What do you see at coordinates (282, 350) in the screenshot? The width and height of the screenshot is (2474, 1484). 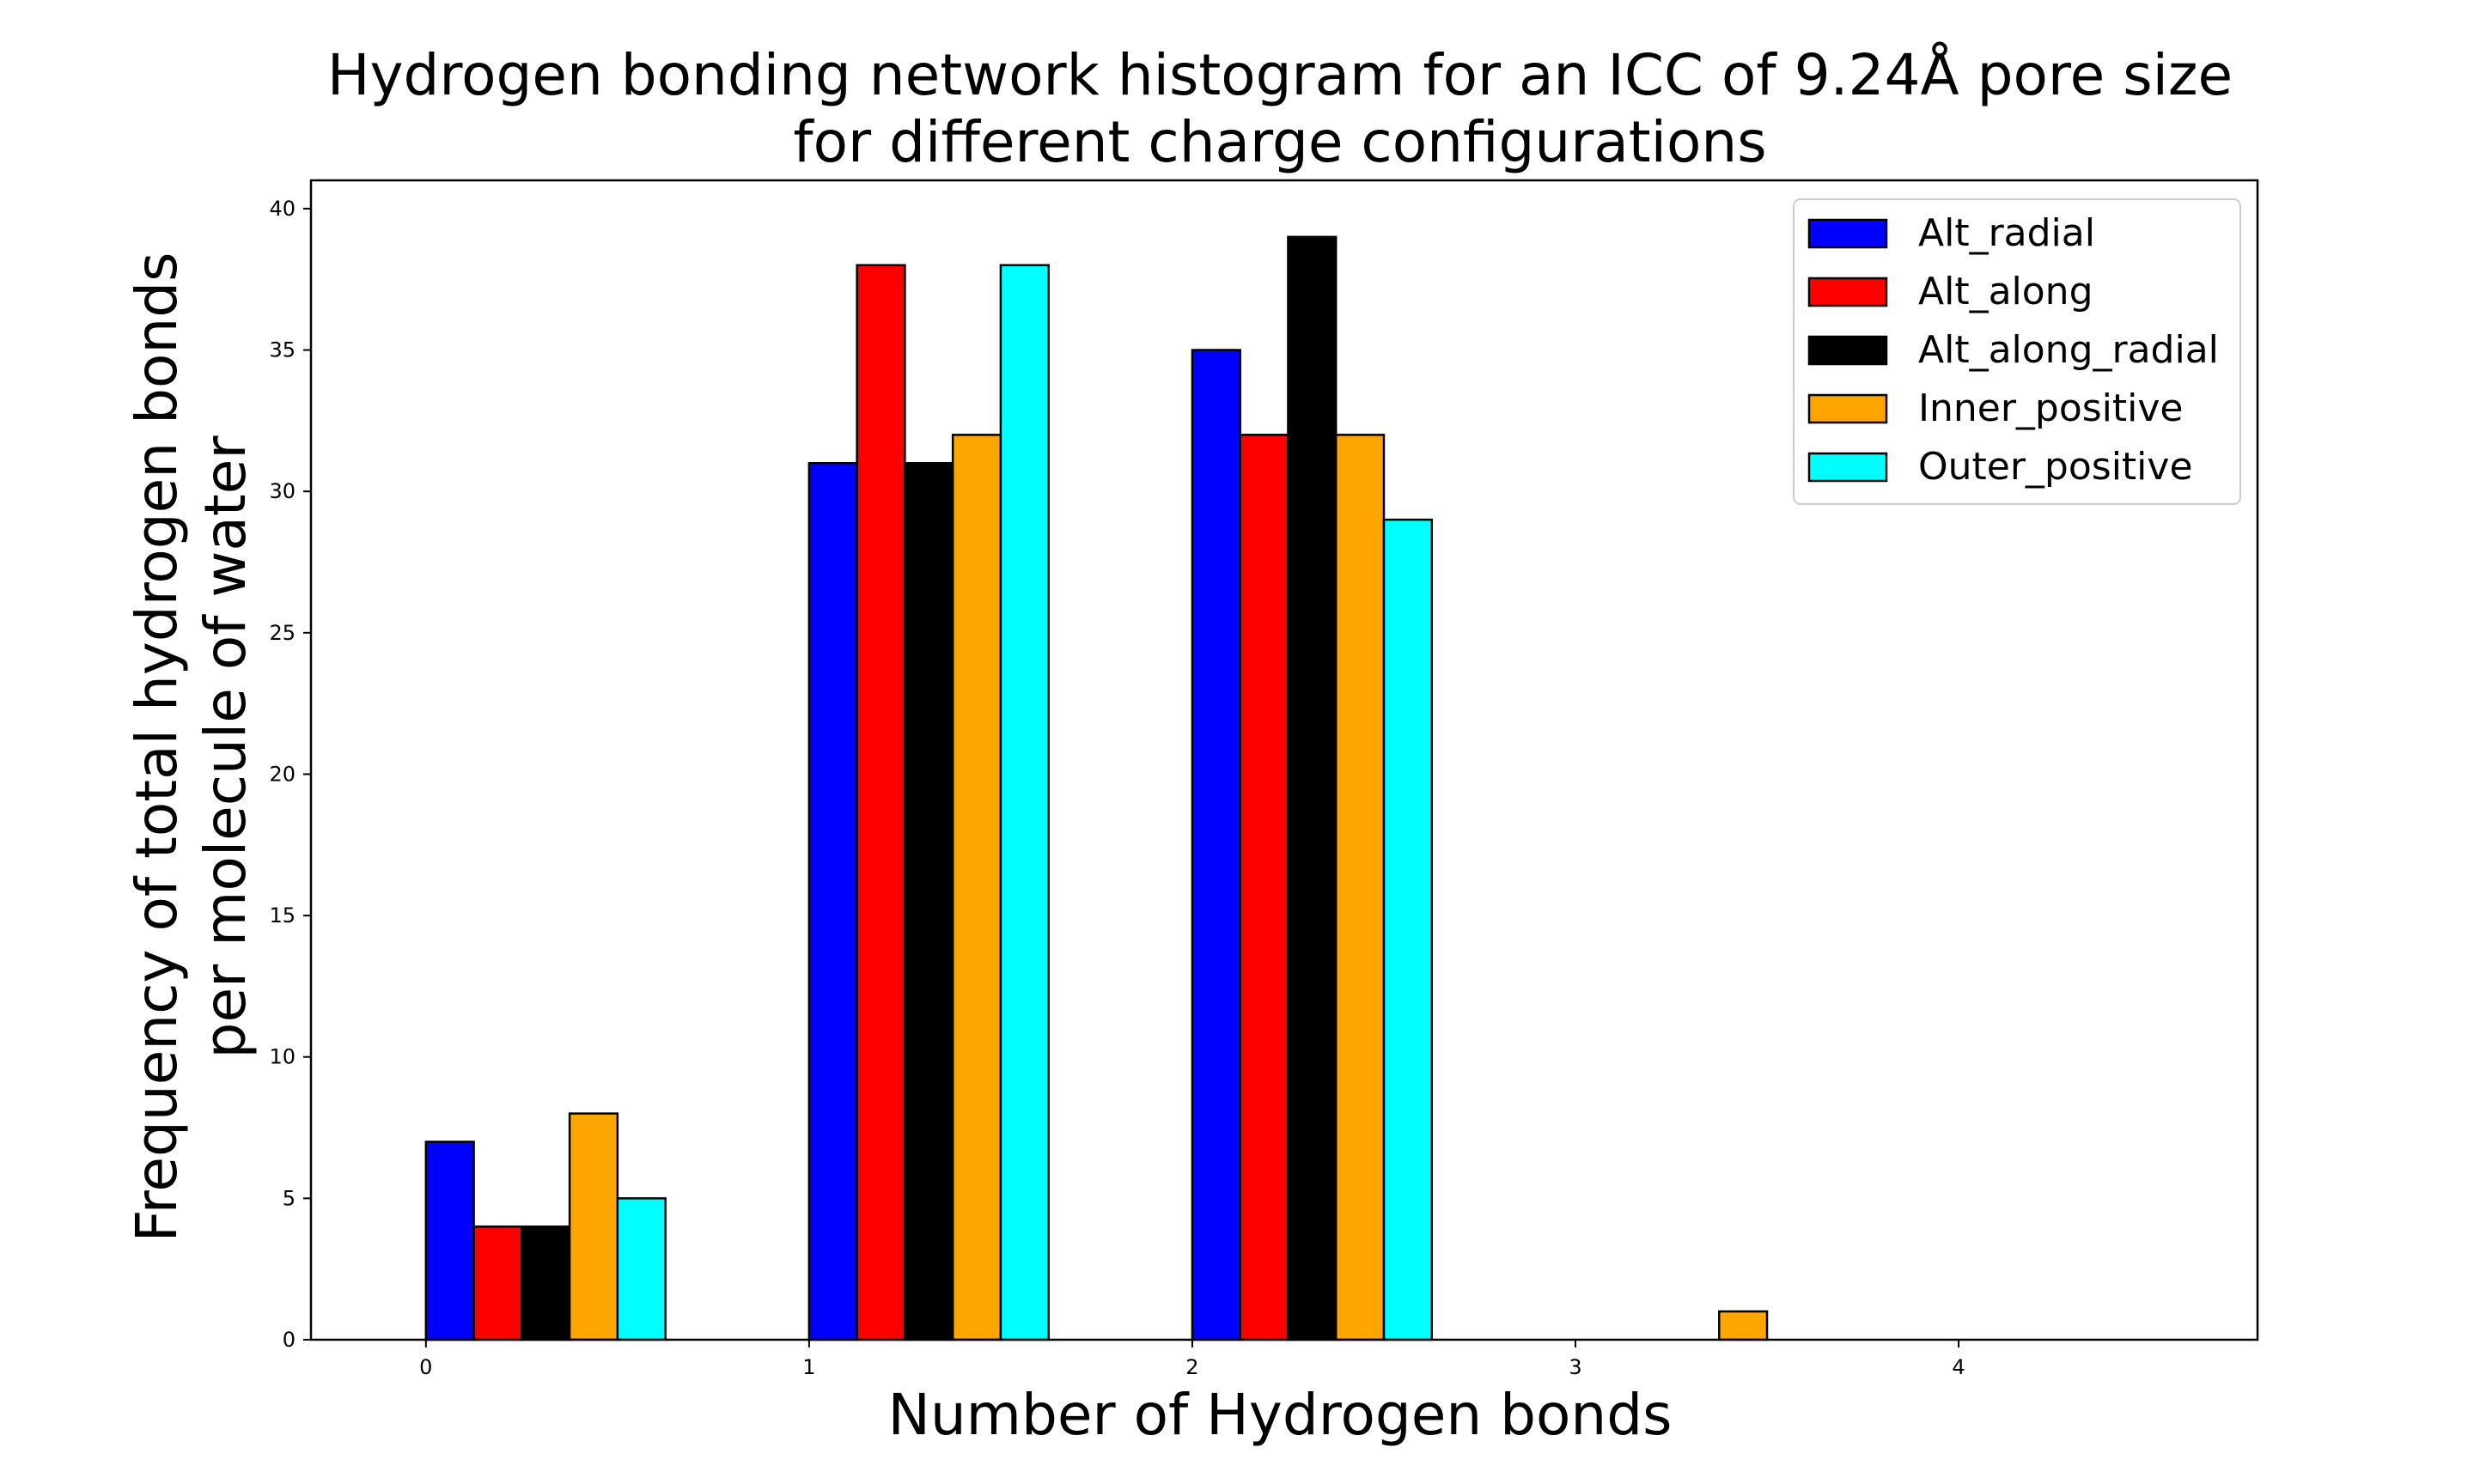 I see `y-tick-label: 35` at bounding box center [282, 350].